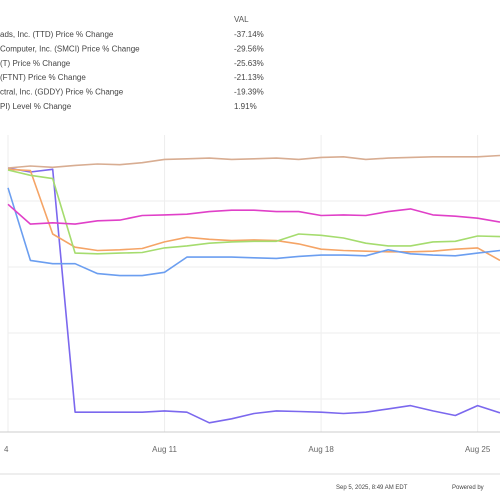  Describe the element at coordinates (241, 19) in the screenshot. I see `legend-column-header: VAL` at that location.